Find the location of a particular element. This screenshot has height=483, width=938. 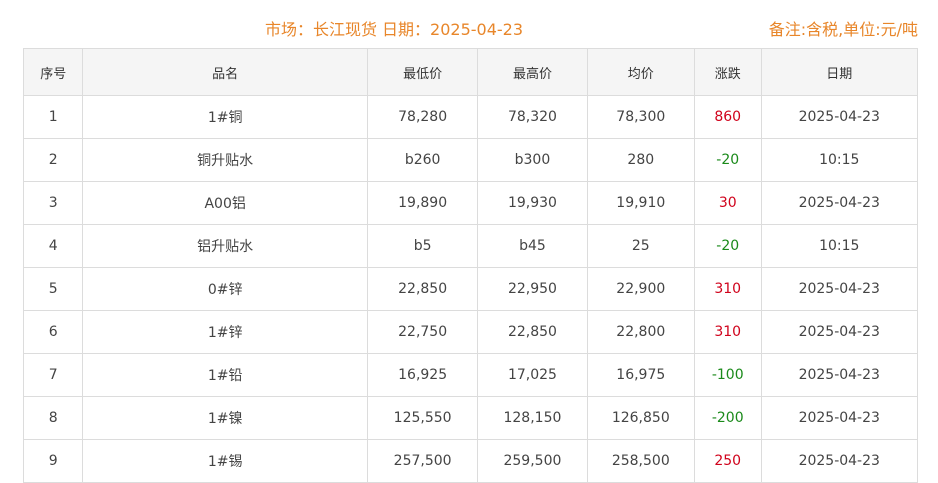

table-cell: 860 is located at coordinates (727, 117).